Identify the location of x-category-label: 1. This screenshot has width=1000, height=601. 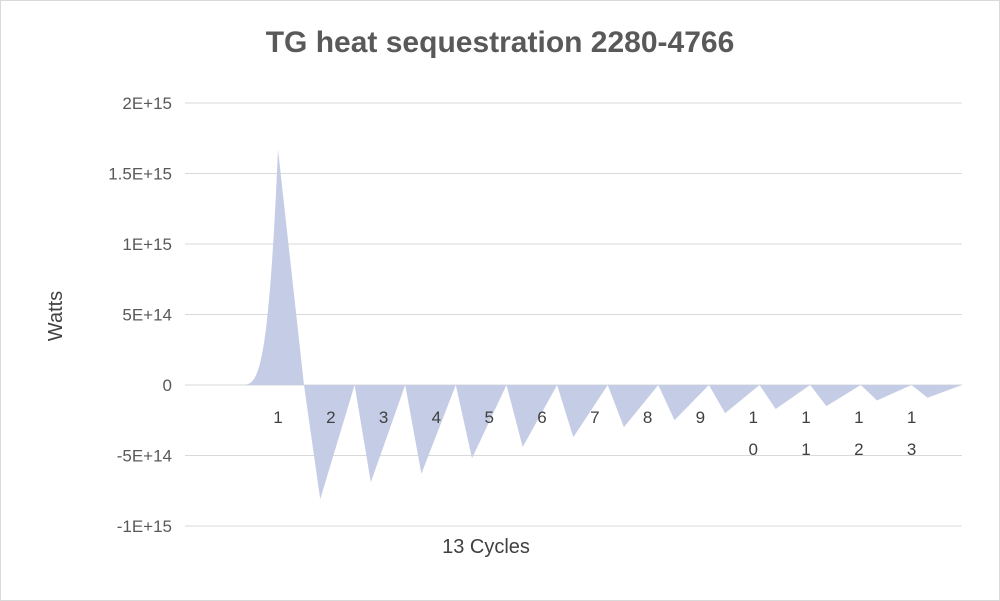
(277, 417).